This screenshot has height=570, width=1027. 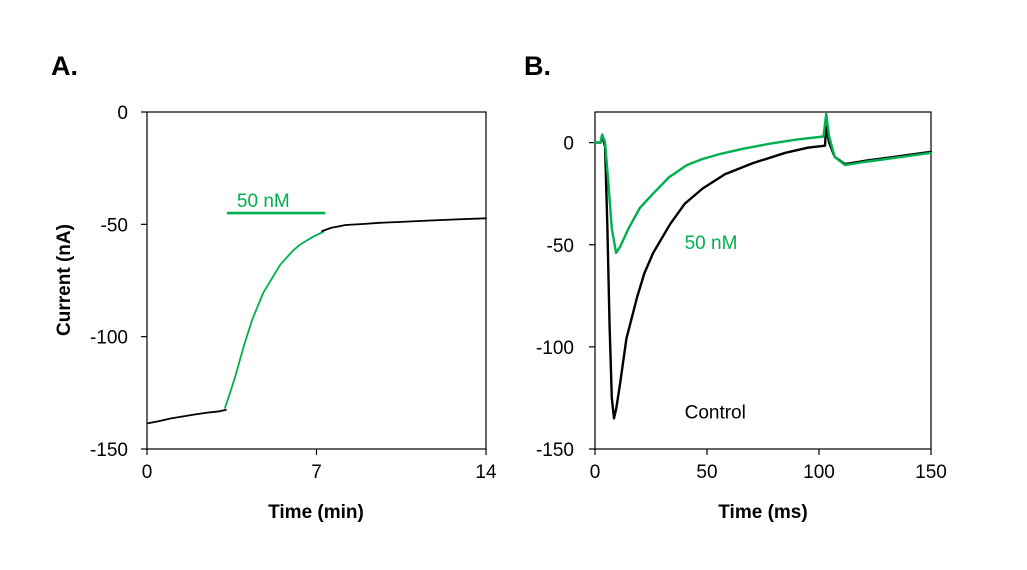 I want to click on panel-a-x-ticks: 0 7 14, so click(x=319, y=466).